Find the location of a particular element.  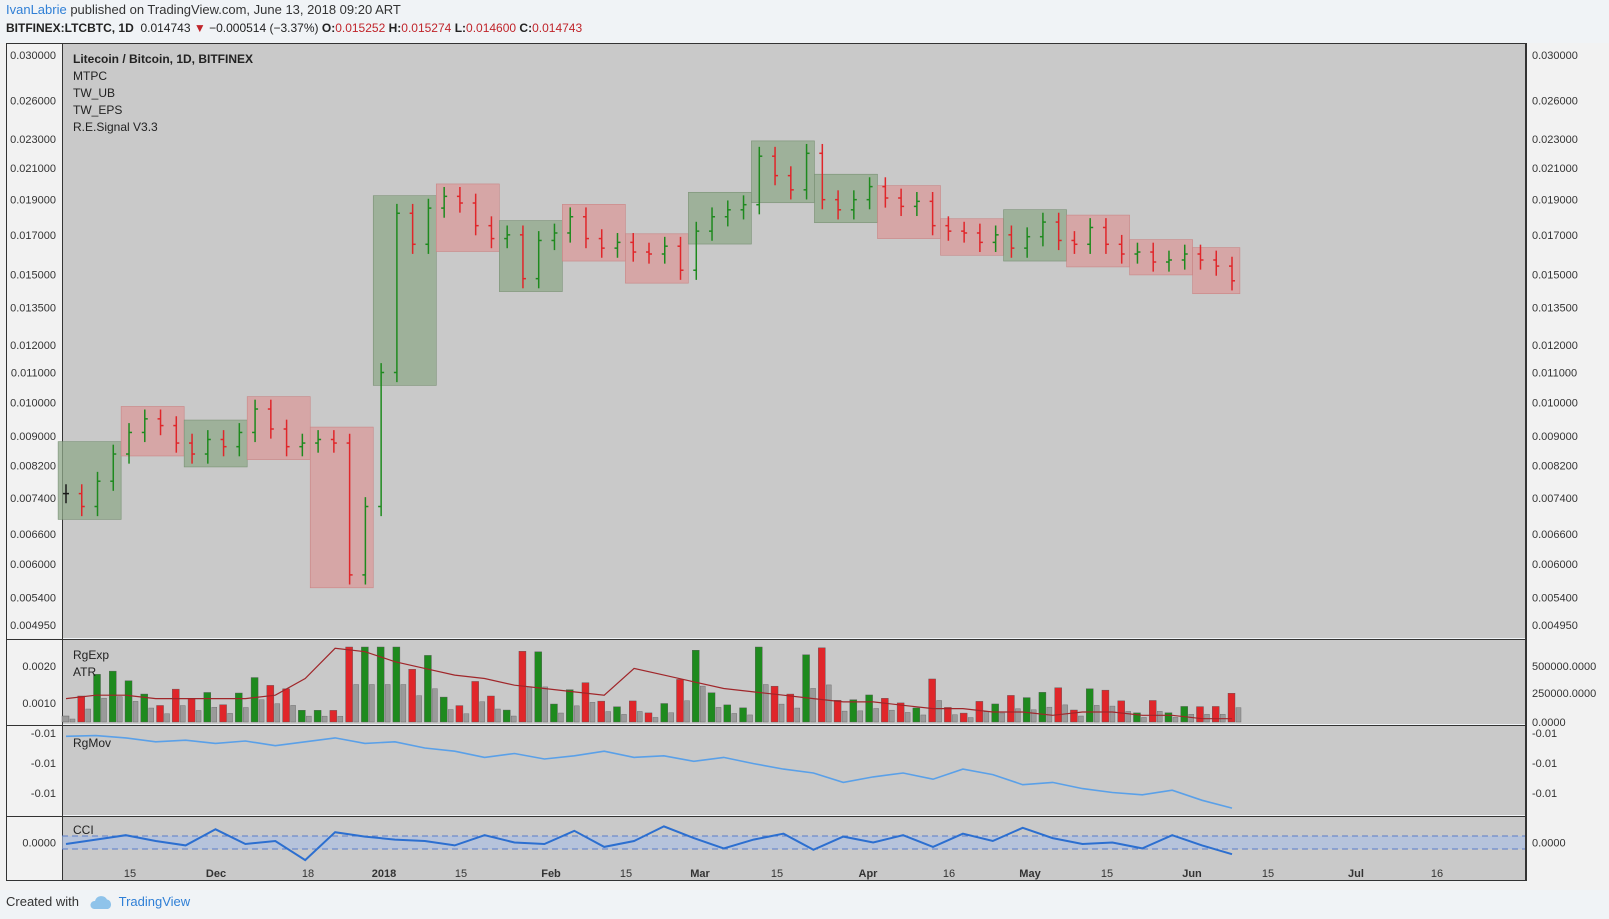

price-tick-right-7: 0.013500 is located at coordinates (1555, 309).